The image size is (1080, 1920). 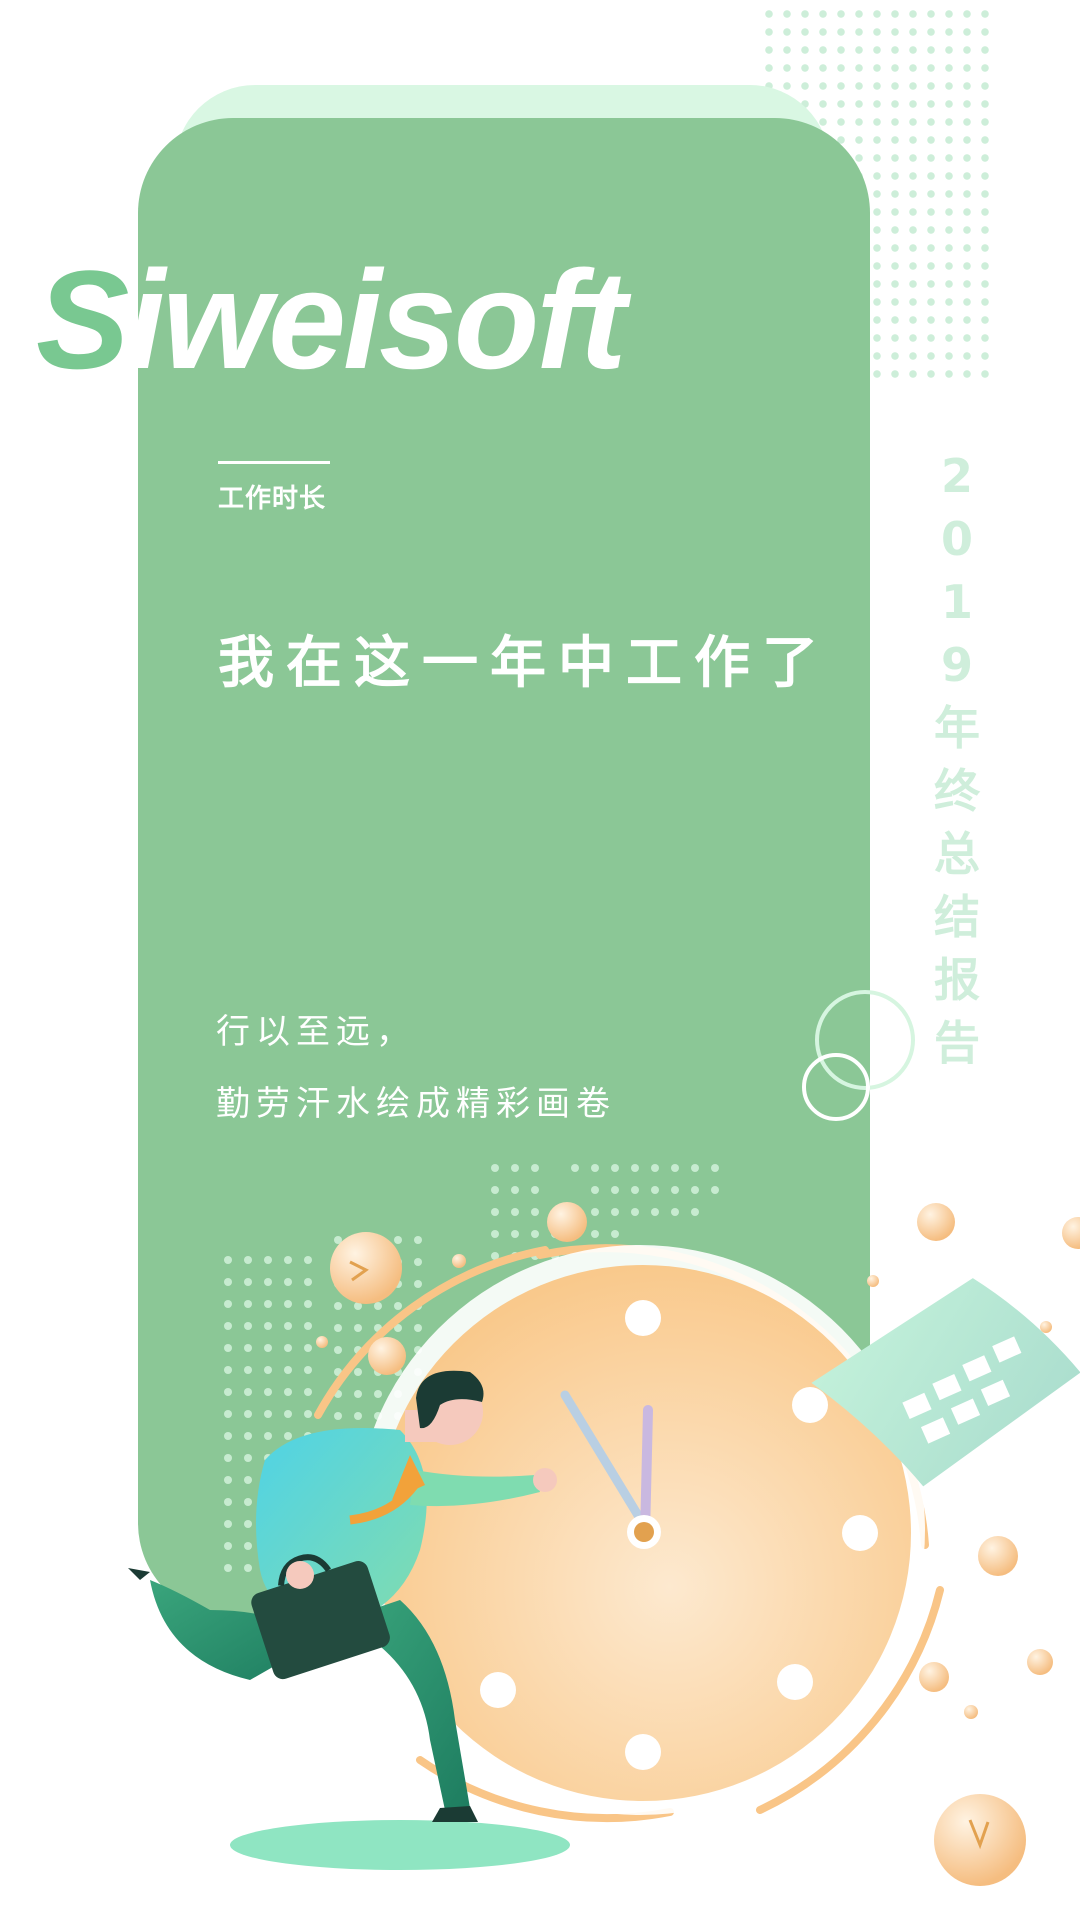 What do you see at coordinates (274, 462) in the screenshot?
I see `label-divider` at bounding box center [274, 462].